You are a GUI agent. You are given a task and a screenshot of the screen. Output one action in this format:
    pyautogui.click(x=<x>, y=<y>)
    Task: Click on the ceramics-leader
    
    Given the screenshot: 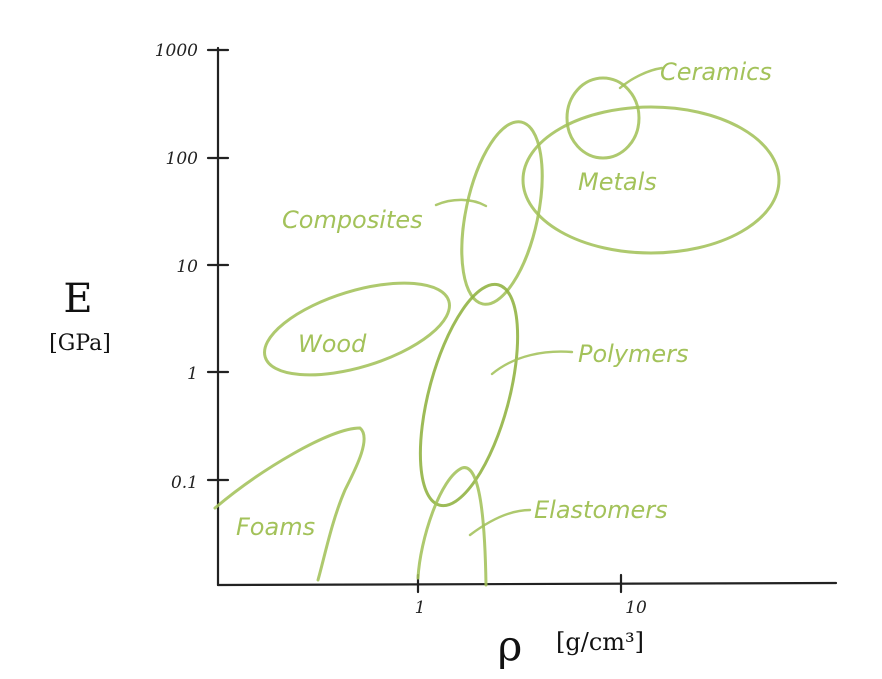 What is the action you would take?
    pyautogui.click(x=641, y=78)
    